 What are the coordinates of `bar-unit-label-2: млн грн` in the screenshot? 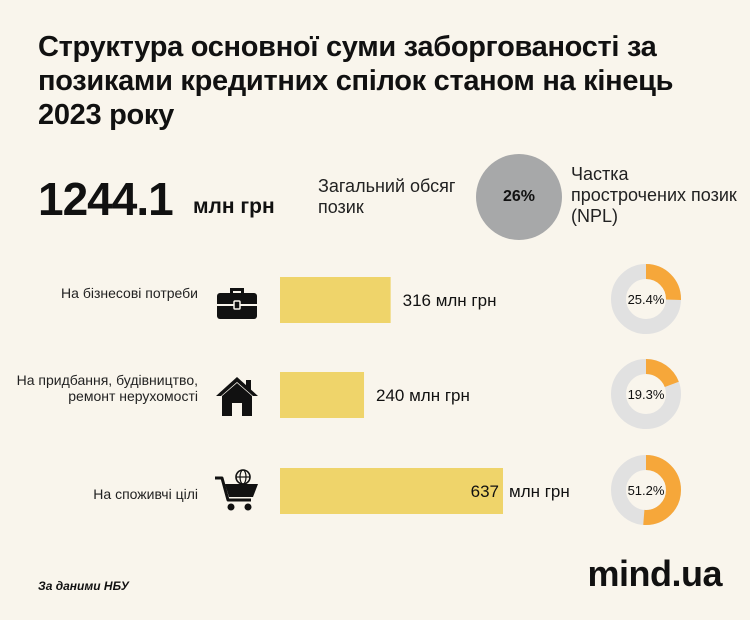 It's located at (539, 491).